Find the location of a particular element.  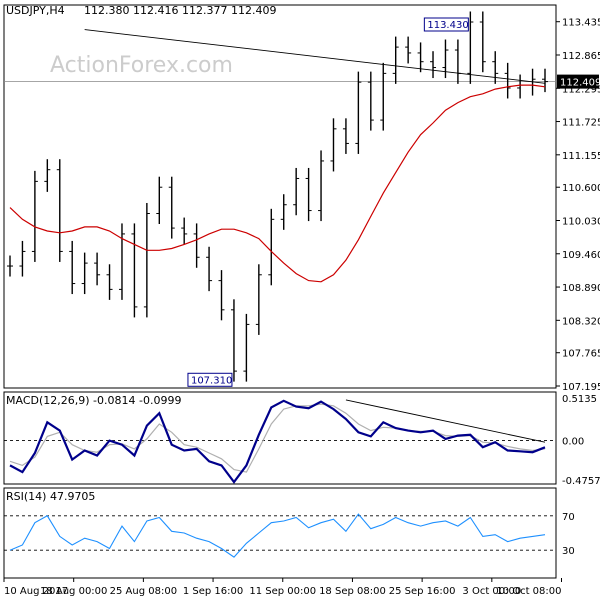

x-tick-label: 25 Aug 08:00 is located at coordinates (143, 591).